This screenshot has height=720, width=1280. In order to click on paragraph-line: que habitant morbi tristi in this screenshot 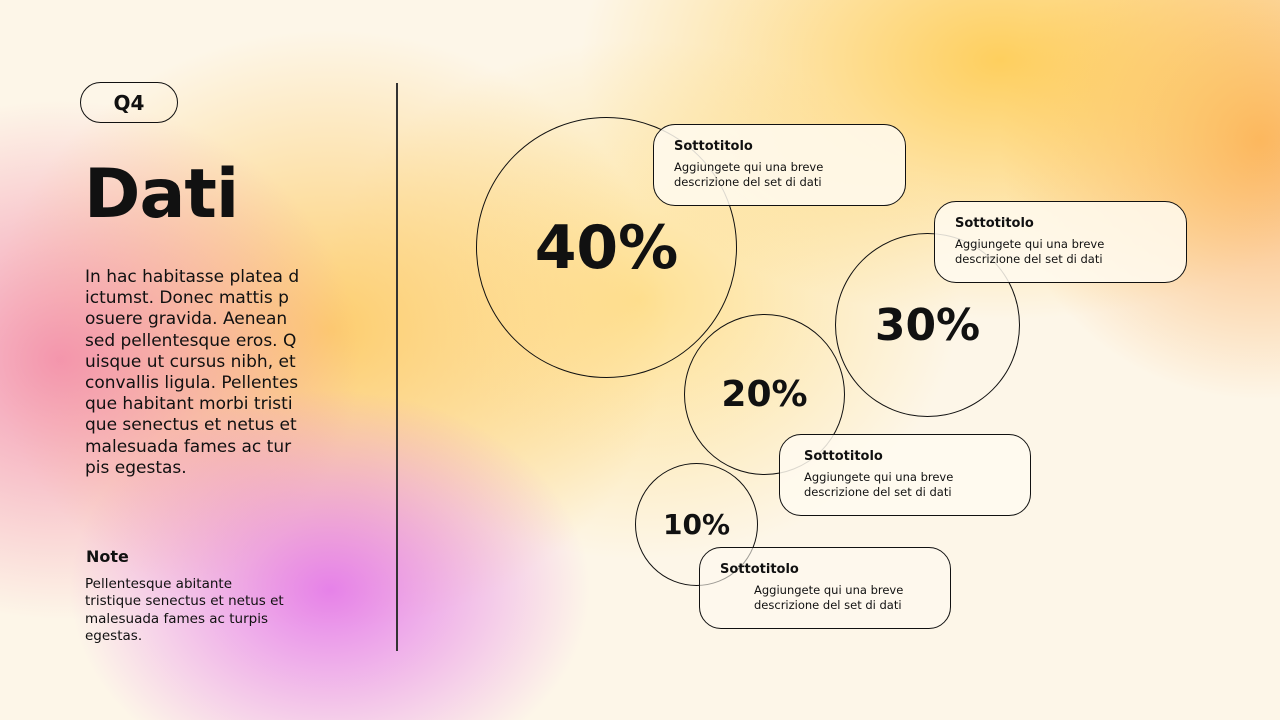, I will do `click(189, 404)`.